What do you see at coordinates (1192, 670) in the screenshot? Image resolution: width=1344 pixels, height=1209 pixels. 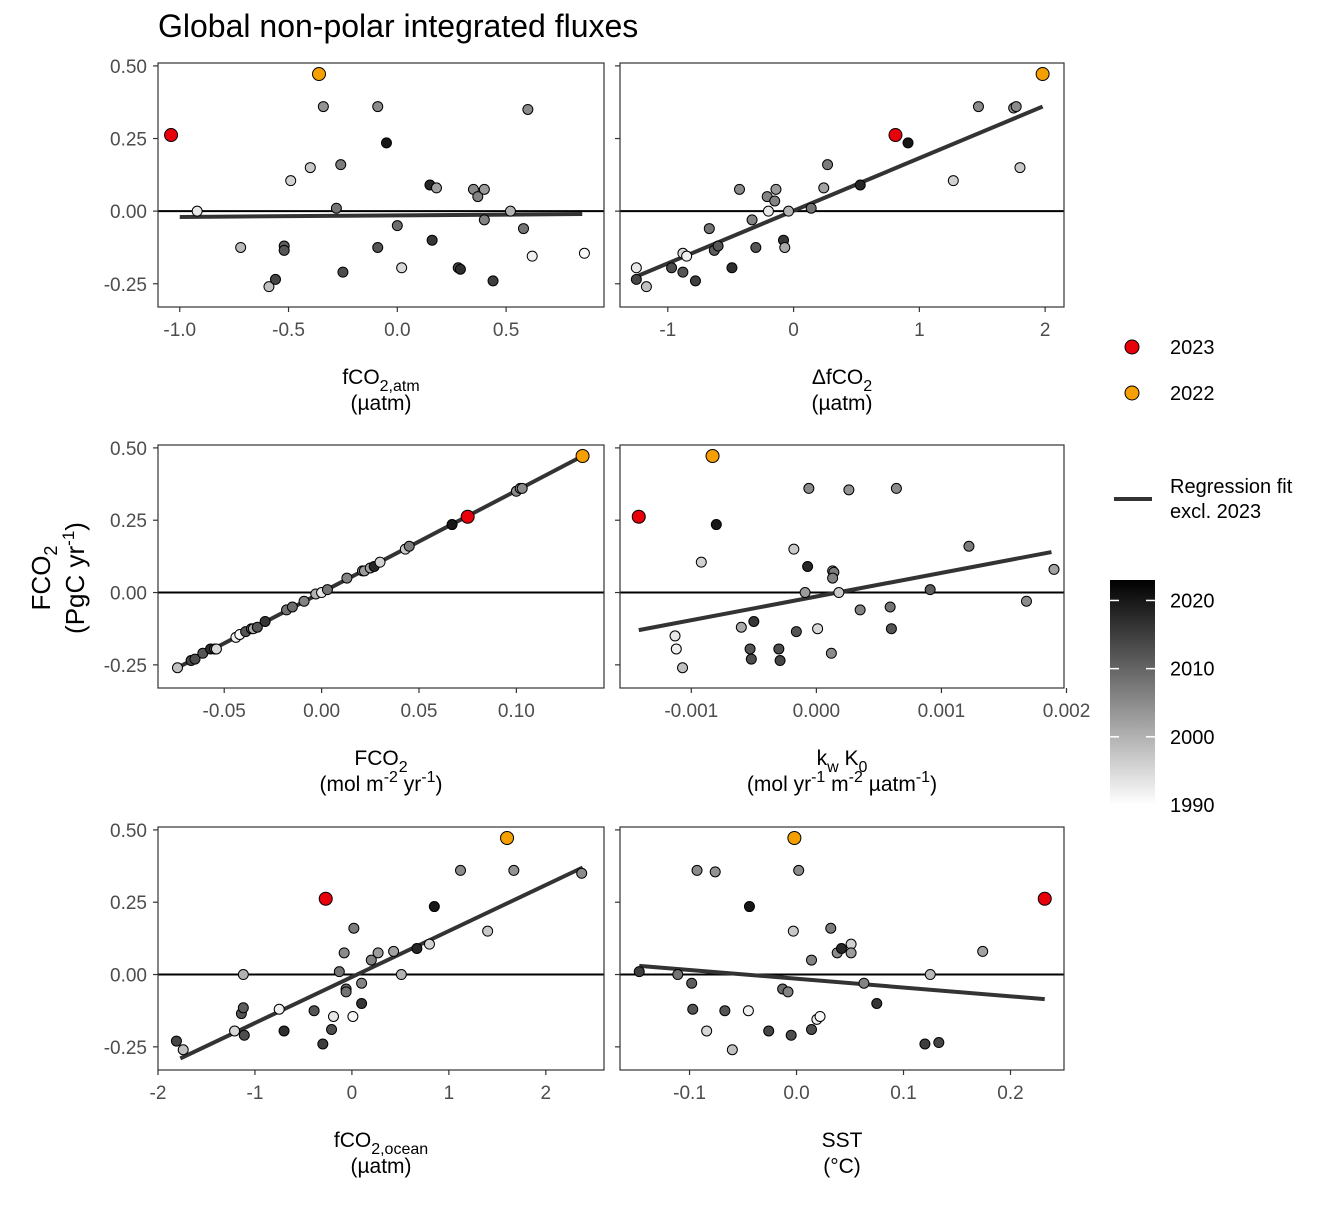 I see `colorbar-label: 2010` at bounding box center [1192, 670].